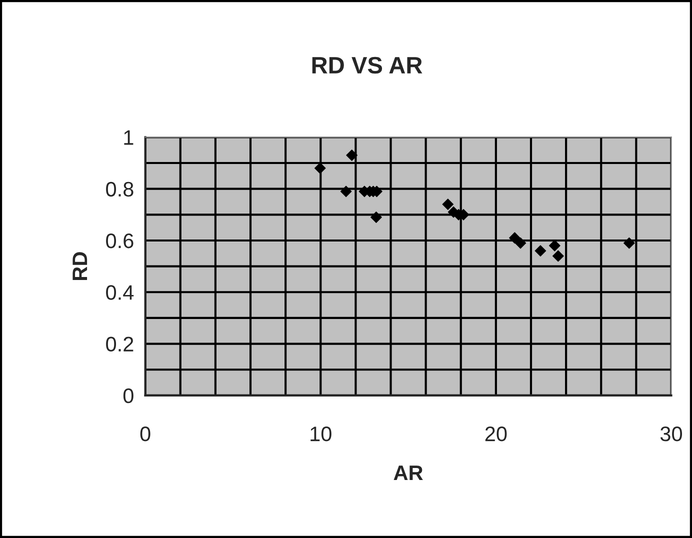  What do you see at coordinates (80, 266) in the screenshot?
I see `y-axis-title: RD` at bounding box center [80, 266].